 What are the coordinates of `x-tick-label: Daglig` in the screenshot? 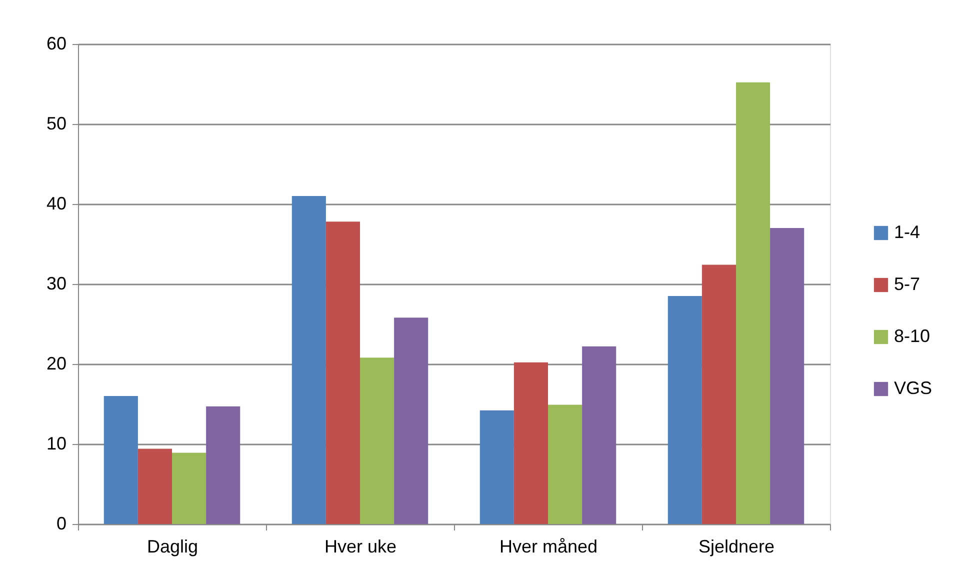 It's located at (172, 546).